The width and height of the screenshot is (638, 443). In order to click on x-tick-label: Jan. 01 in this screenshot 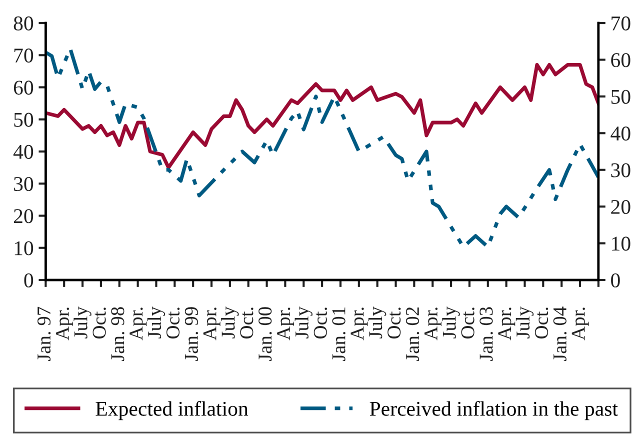, I will do `click(339, 335)`.